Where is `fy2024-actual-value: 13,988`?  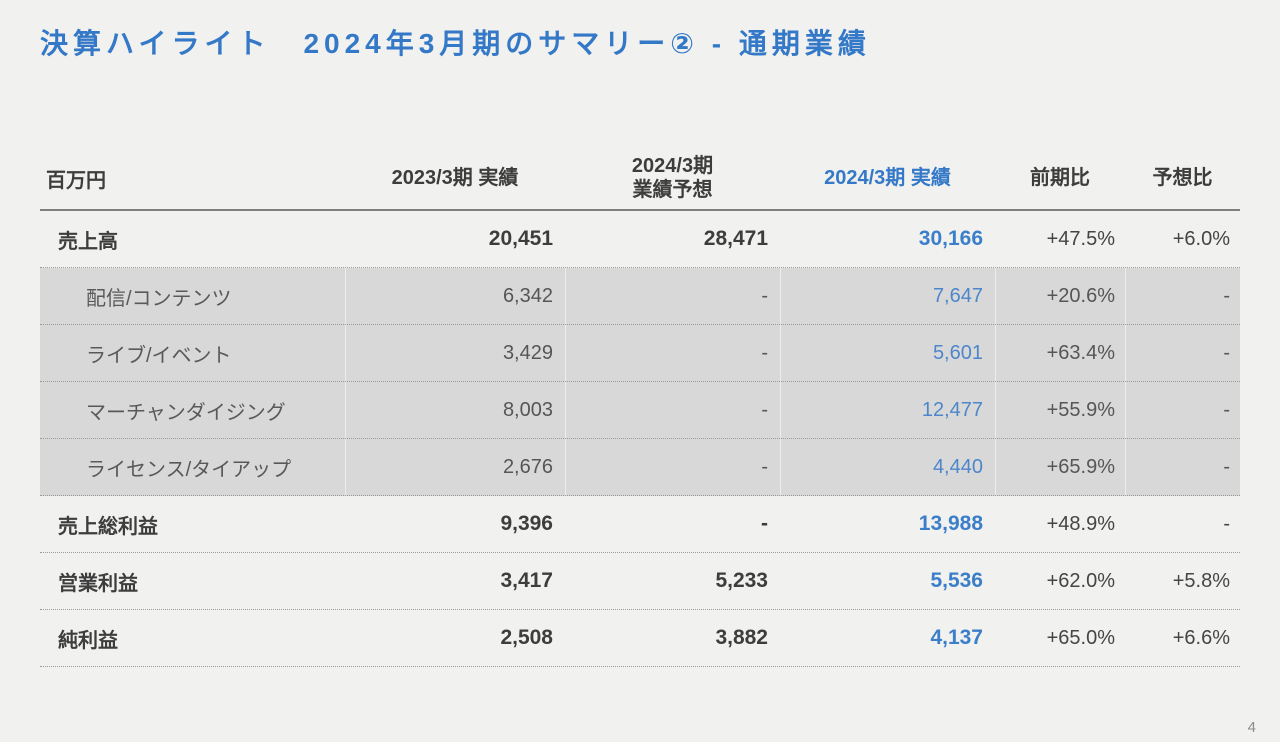 fy2024-actual-value: 13,988 is located at coordinates (950, 523).